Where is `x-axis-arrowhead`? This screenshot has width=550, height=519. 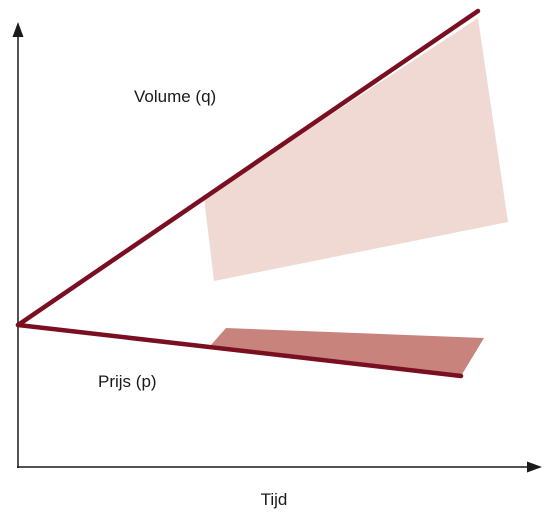
x-axis-arrowhead is located at coordinates (534, 467).